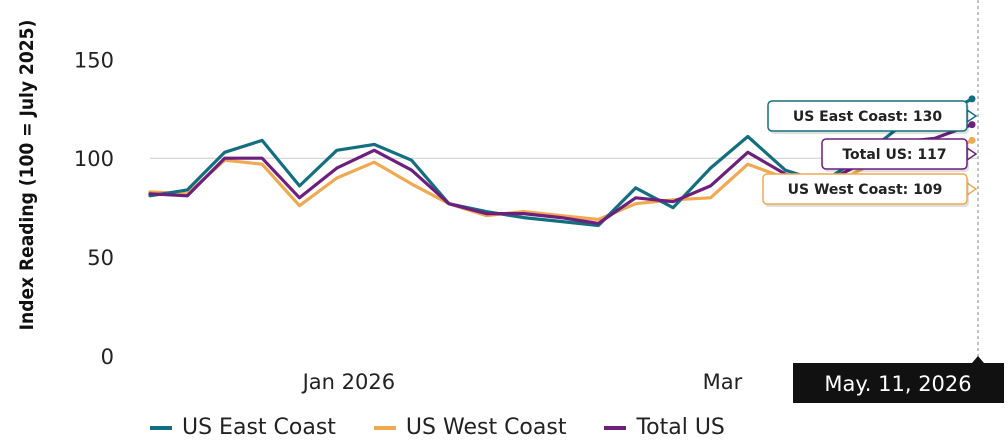 The height and width of the screenshot is (443, 1008). I want to click on legend: US East Coast US West Coast Total US, so click(437, 427).